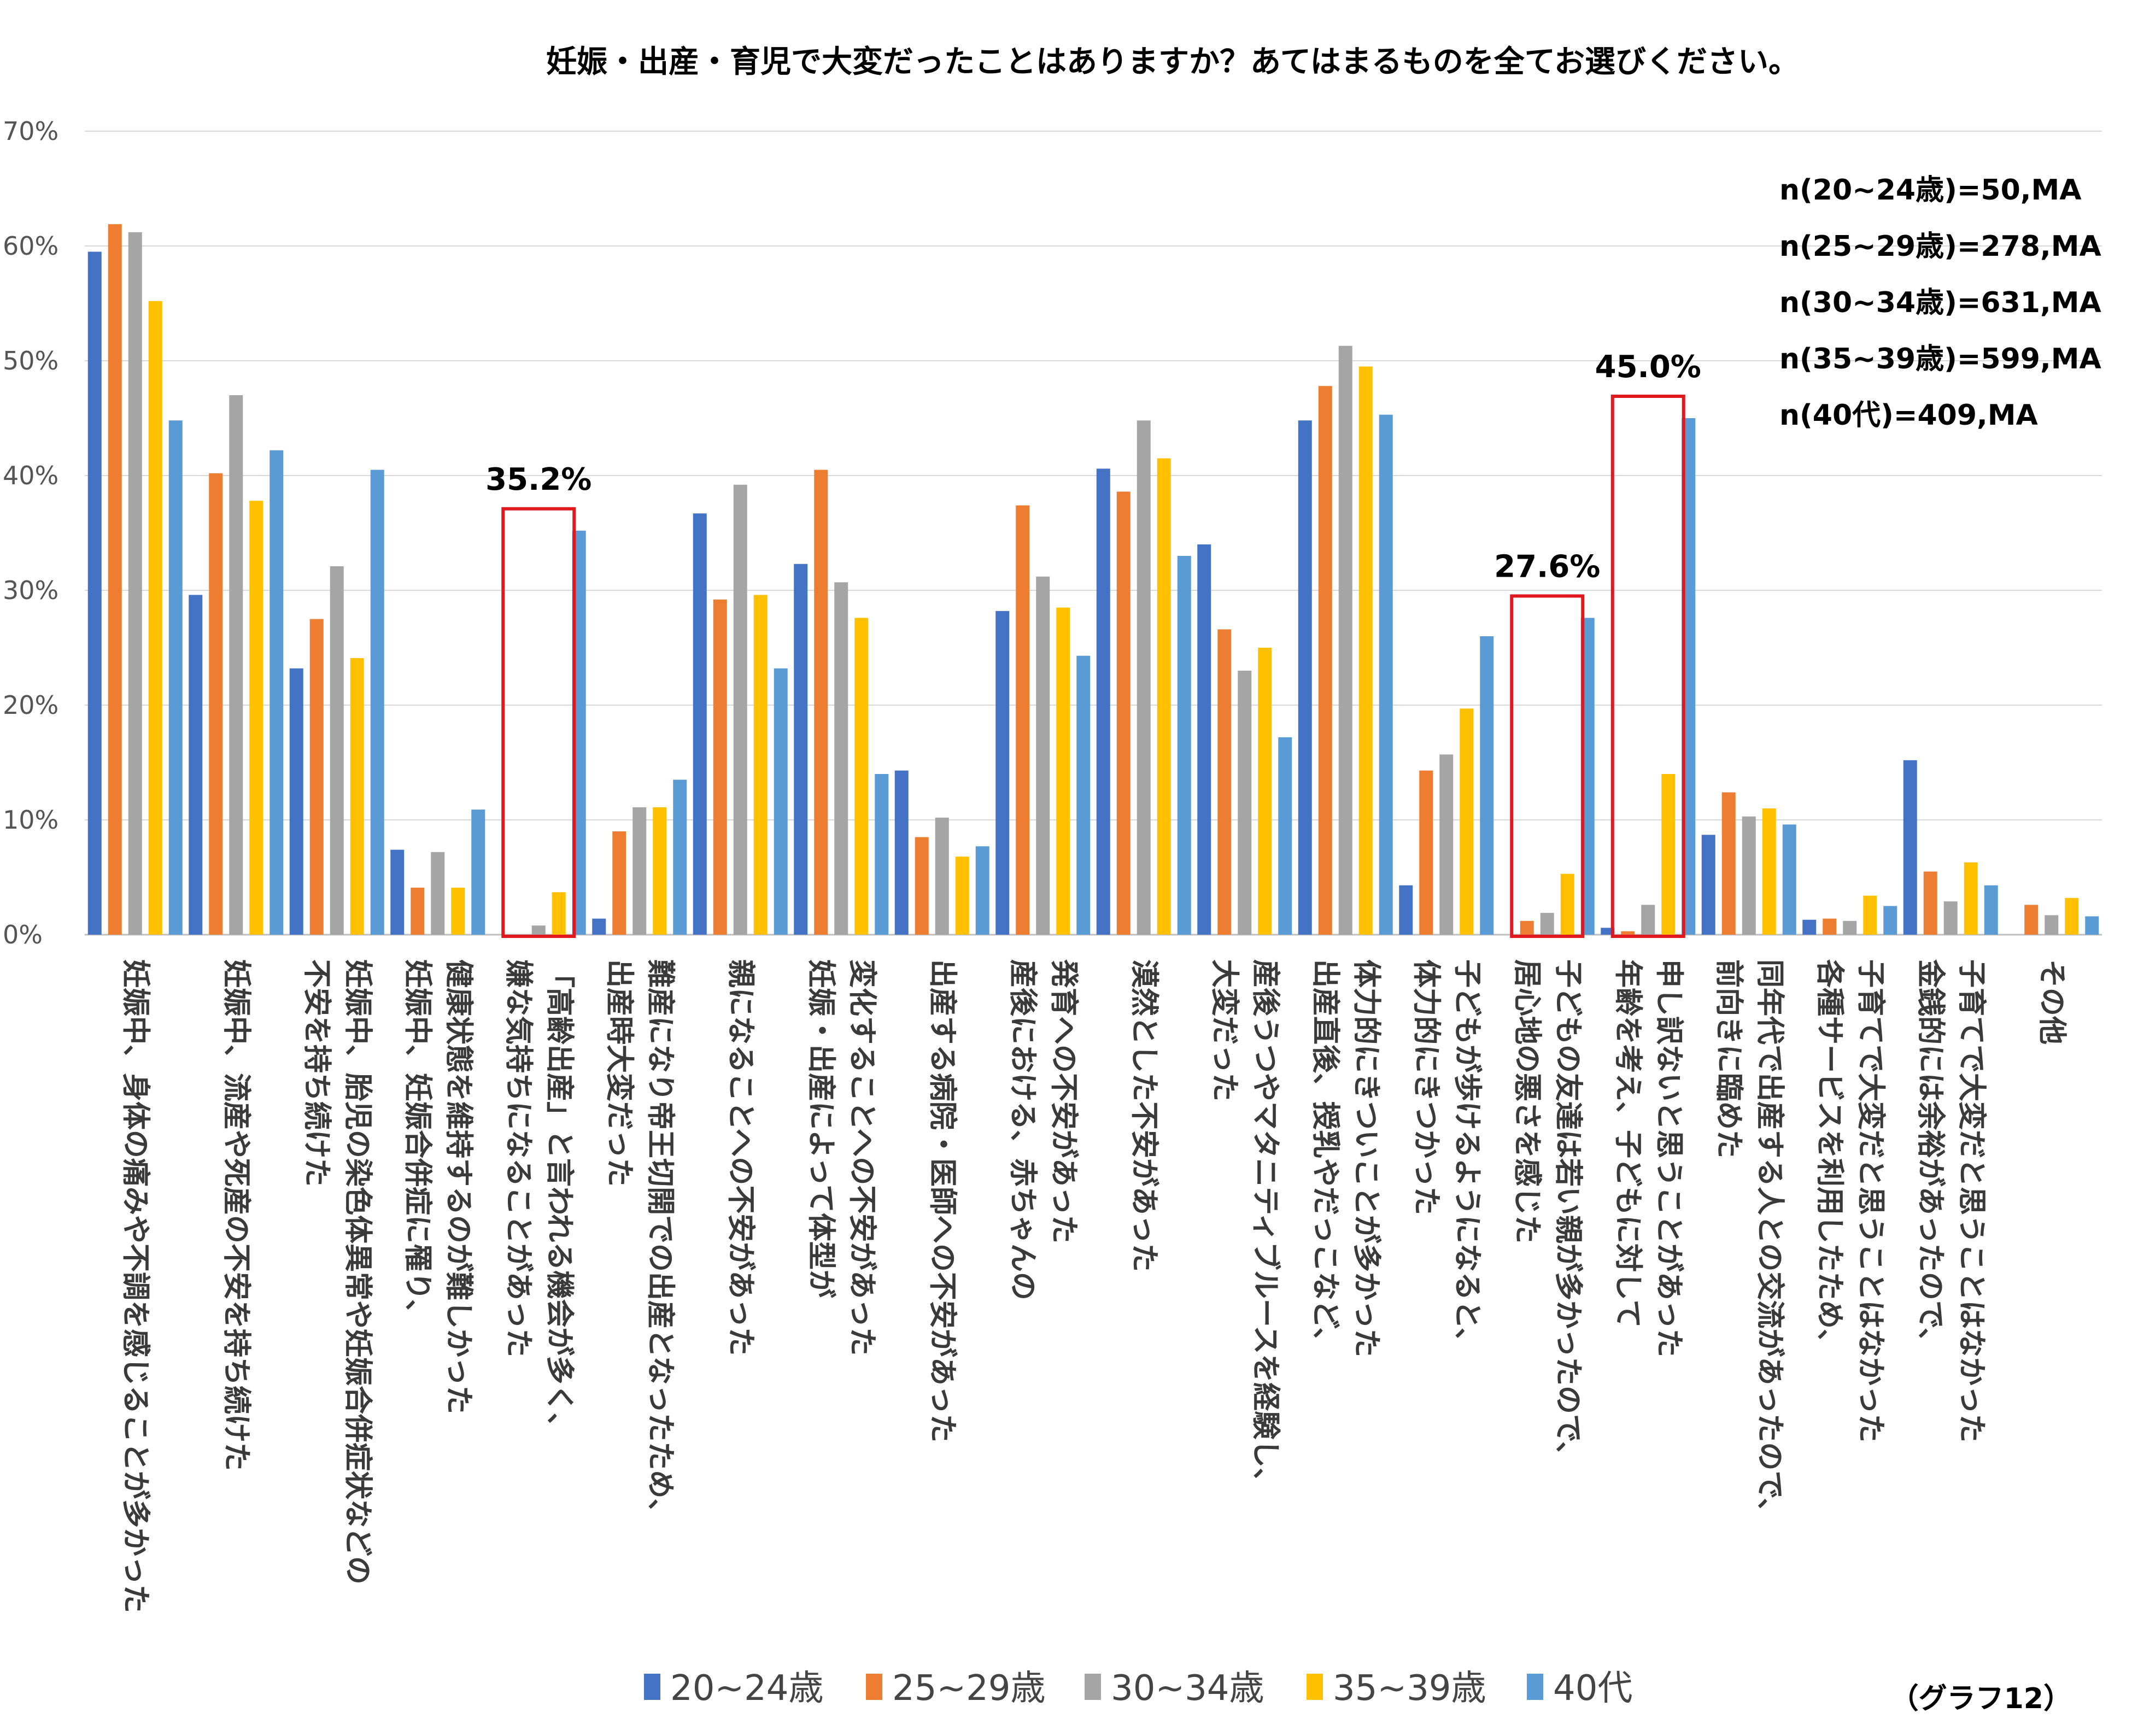 Image resolution: width=2132 pixels, height=1736 pixels. I want to click on sample-size-line: n(40代)=409,MA, so click(1908, 416).